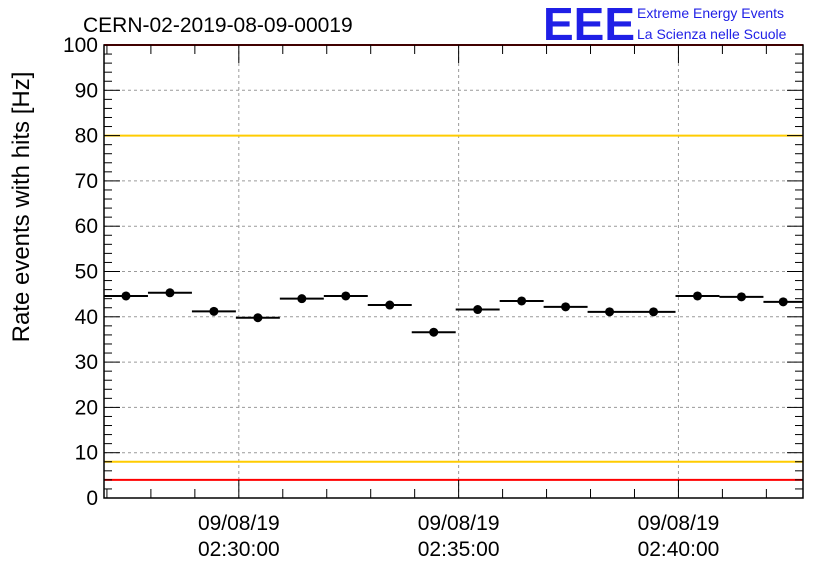  Describe the element at coordinates (679, 549) in the screenshot. I see `x-tick-time-label: 02:40:00` at that location.